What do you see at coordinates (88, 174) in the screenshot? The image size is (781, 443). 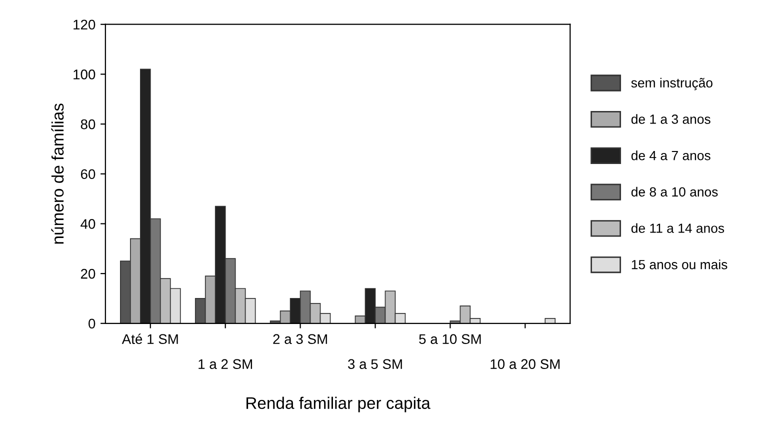 I see `y-tick-label: 60` at bounding box center [88, 174].